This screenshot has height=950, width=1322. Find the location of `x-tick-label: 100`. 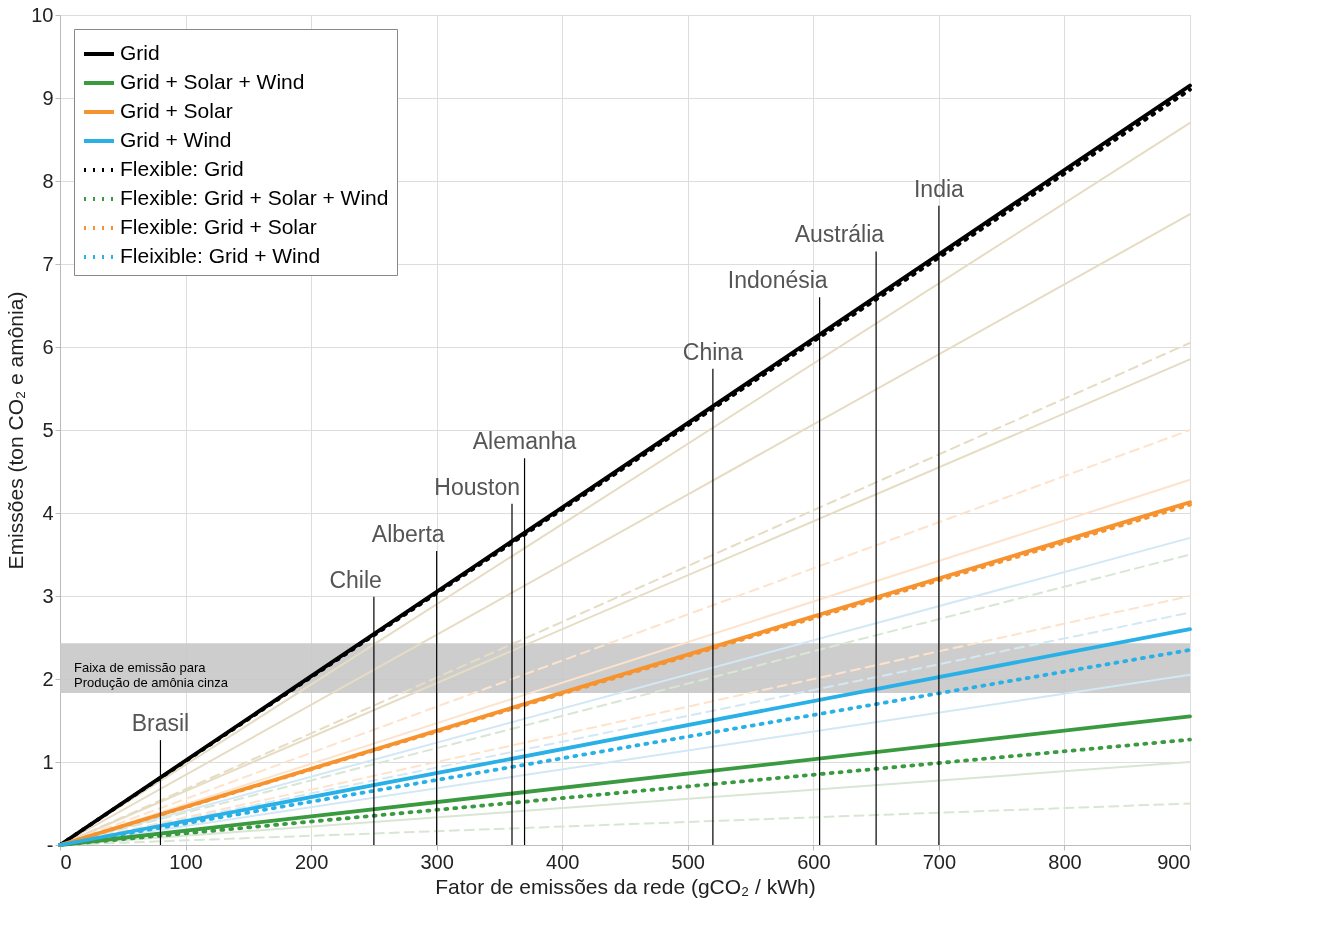

x-tick-label: 100 is located at coordinates (186, 861).